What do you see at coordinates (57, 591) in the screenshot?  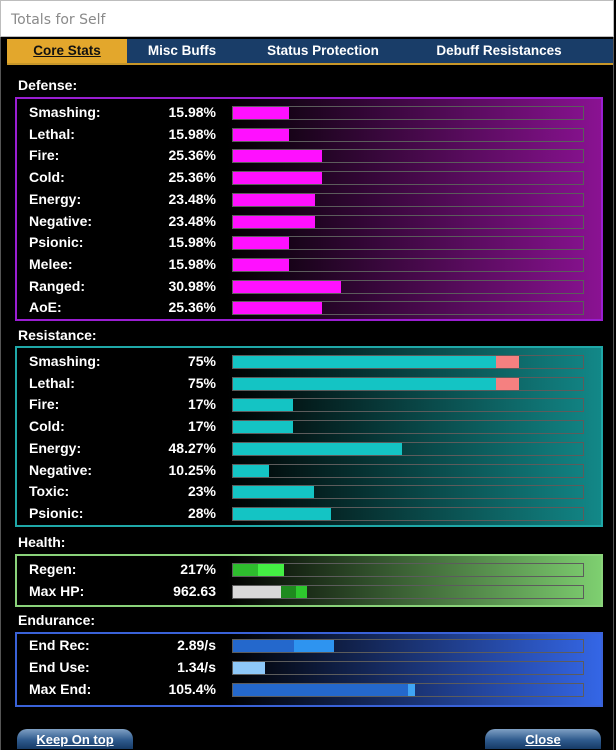 I see `health-label: Max HP:` at bounding box center [57, 591].